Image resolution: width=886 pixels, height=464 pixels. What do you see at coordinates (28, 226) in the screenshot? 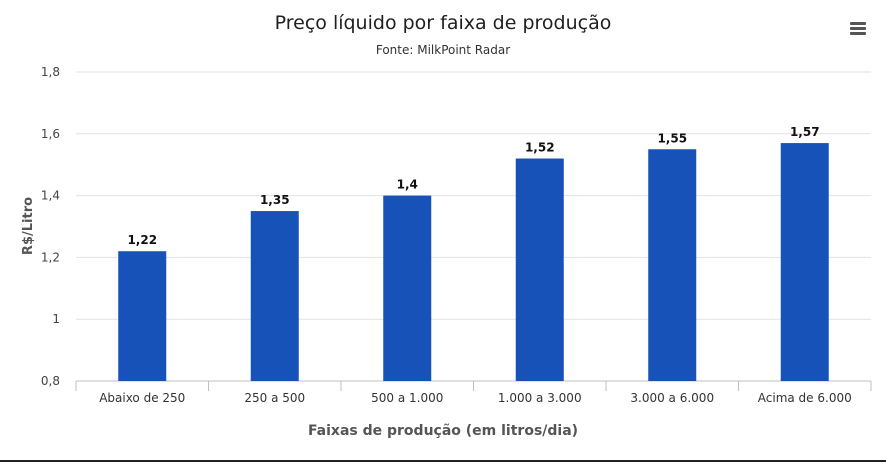
I see `y-axis-title: R$/Litro` at bounding box center [28, 226].